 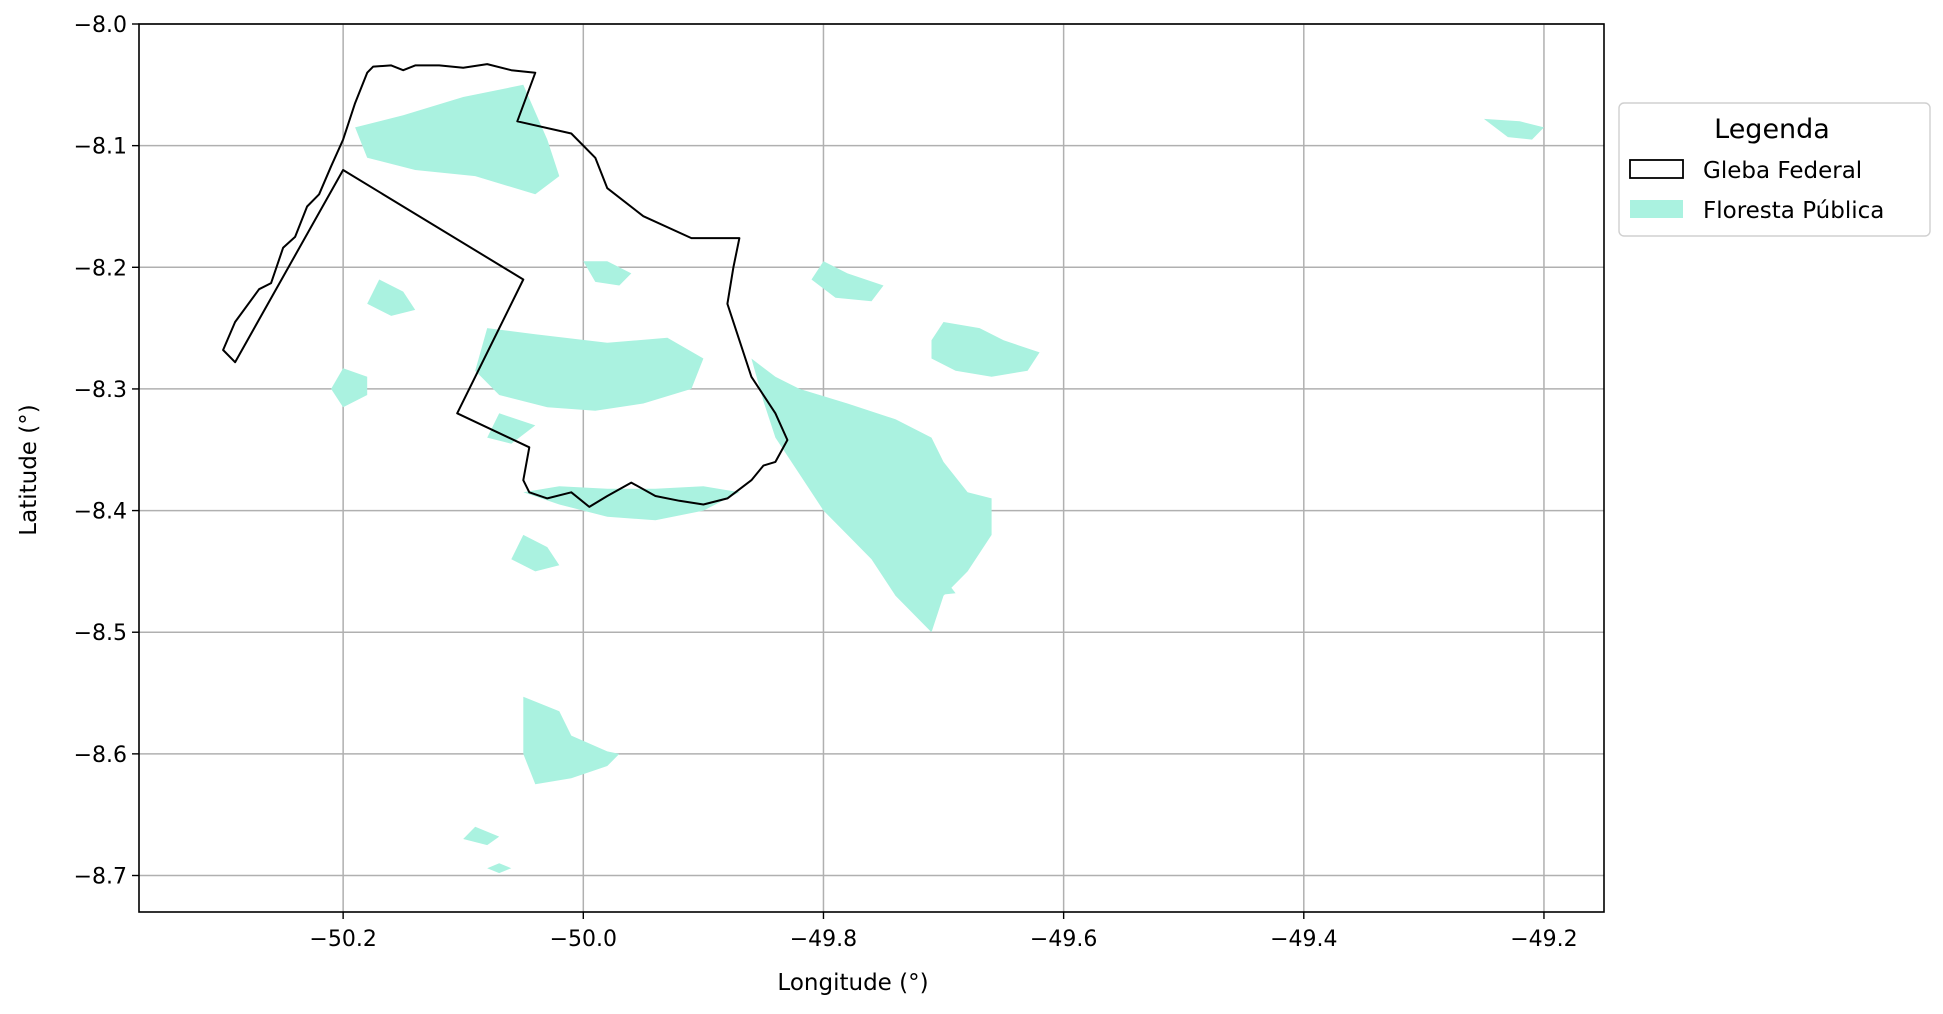 What do you see at coordinates (29, 469) in the screenshot?
I see `y-axis-label: Latitude (°)` at bounding box center [29, 469].